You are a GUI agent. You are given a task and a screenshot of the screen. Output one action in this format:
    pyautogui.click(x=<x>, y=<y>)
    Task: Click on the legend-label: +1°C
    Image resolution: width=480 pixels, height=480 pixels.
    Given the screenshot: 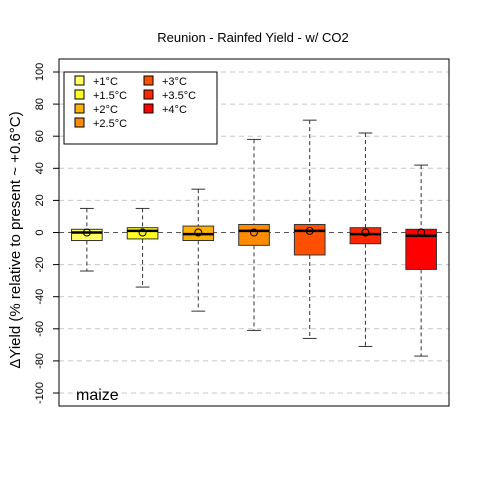 What is the action you would take?
    pyautogui.click(x=105, y=82)
    